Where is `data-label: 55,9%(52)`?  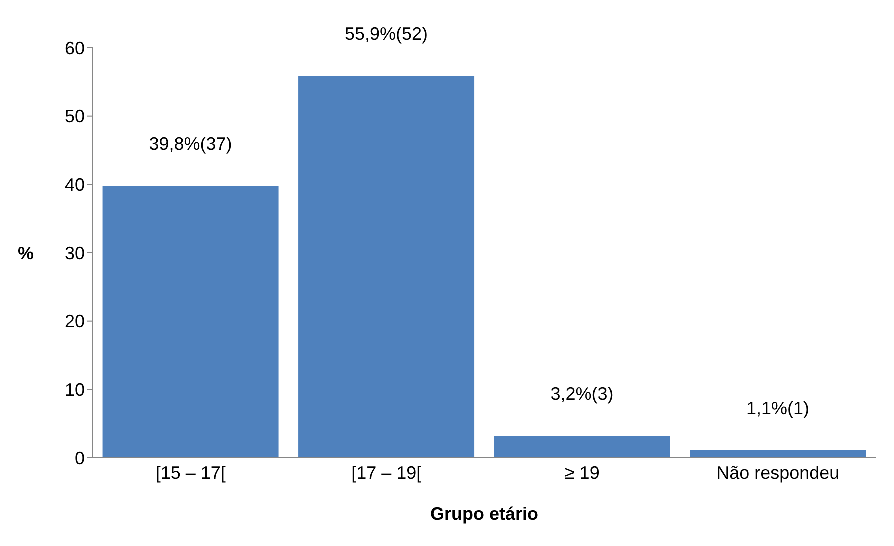
data-label: 55,9%(52) is located at coordinates (386, 34).